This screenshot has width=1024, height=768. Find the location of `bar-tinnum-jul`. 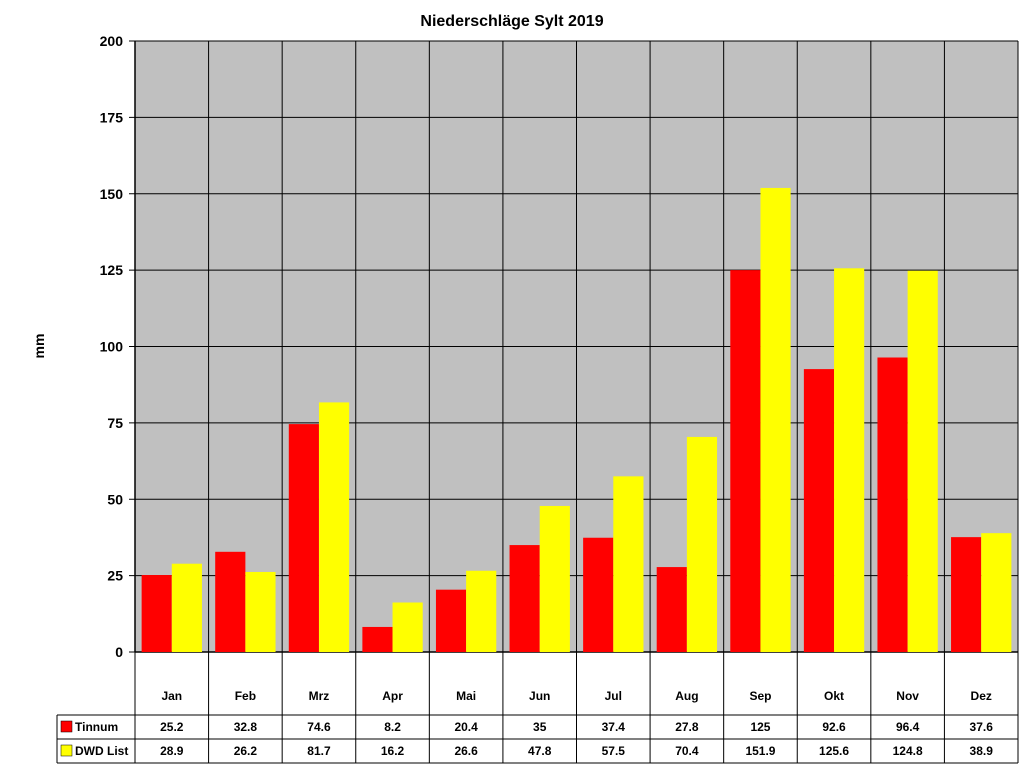

bar-tinnum-jul is located at coordinates (598, 594).